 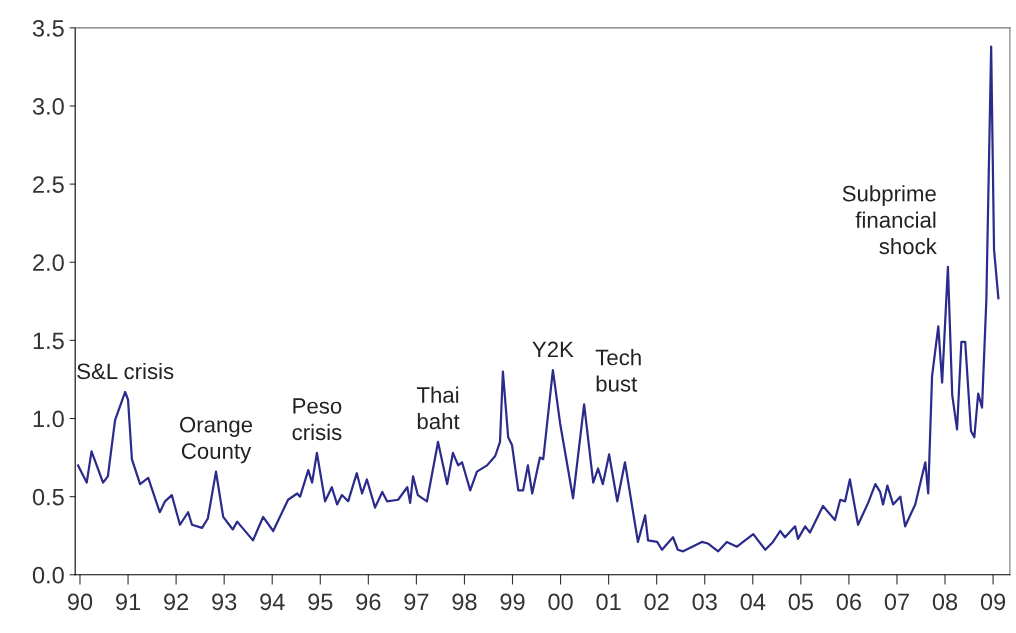 What do you see at coordinates (464, 602) in the screenshot?
I see `x-tick-label: 98` at bounding box center [464, 602].